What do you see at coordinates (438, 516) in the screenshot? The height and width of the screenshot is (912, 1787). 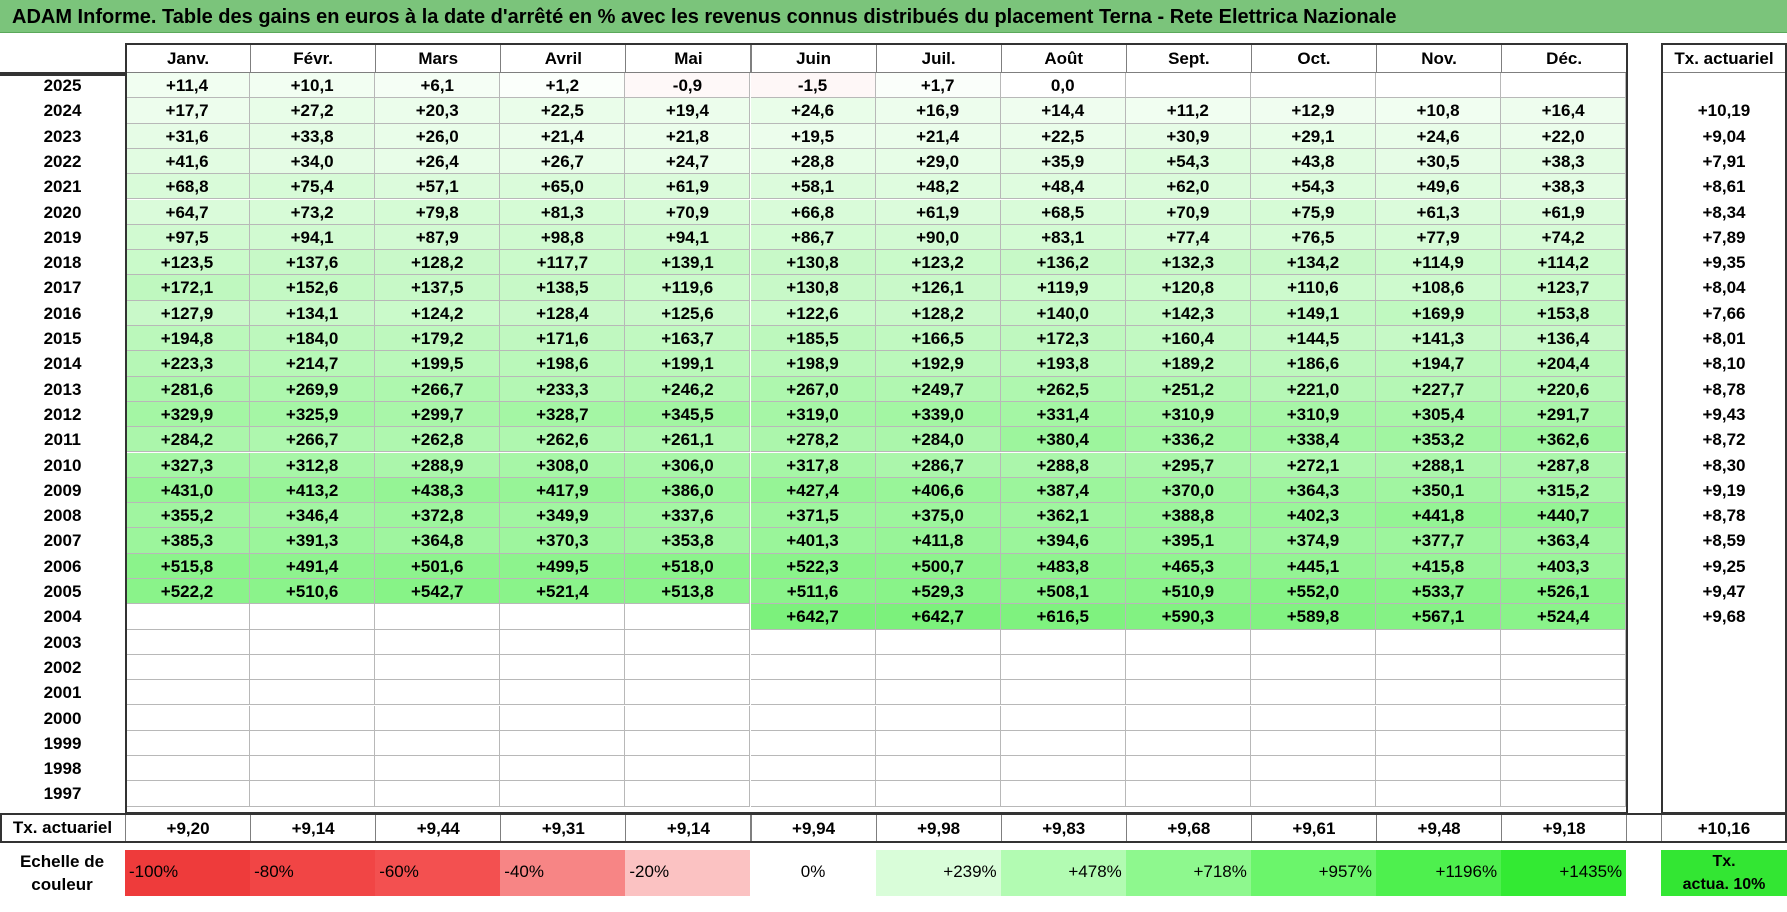 I see `table-cell: +372,8` at bounding box center [438, 516].